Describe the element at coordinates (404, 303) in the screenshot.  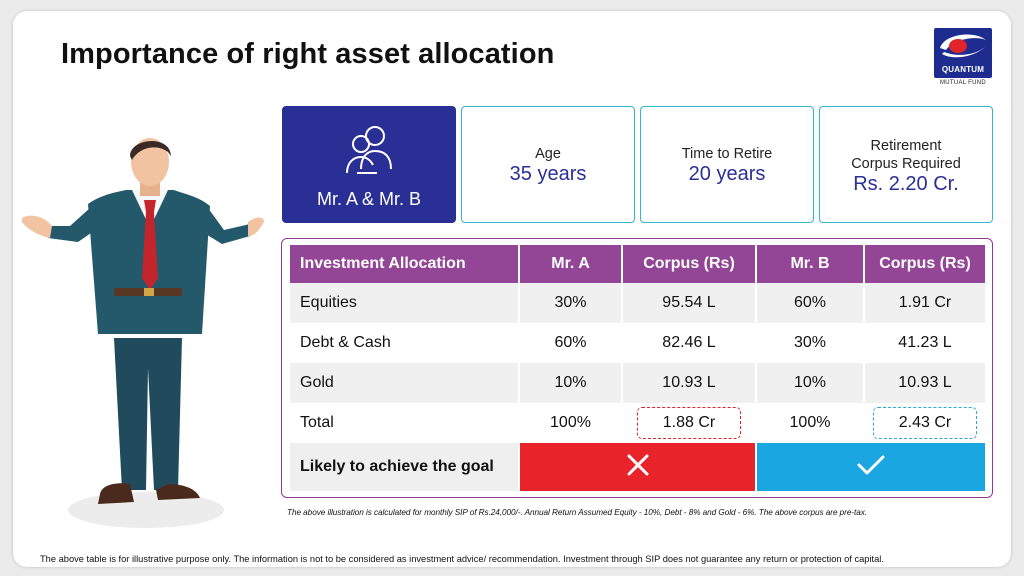
I see `row-label: Equities` at that location.